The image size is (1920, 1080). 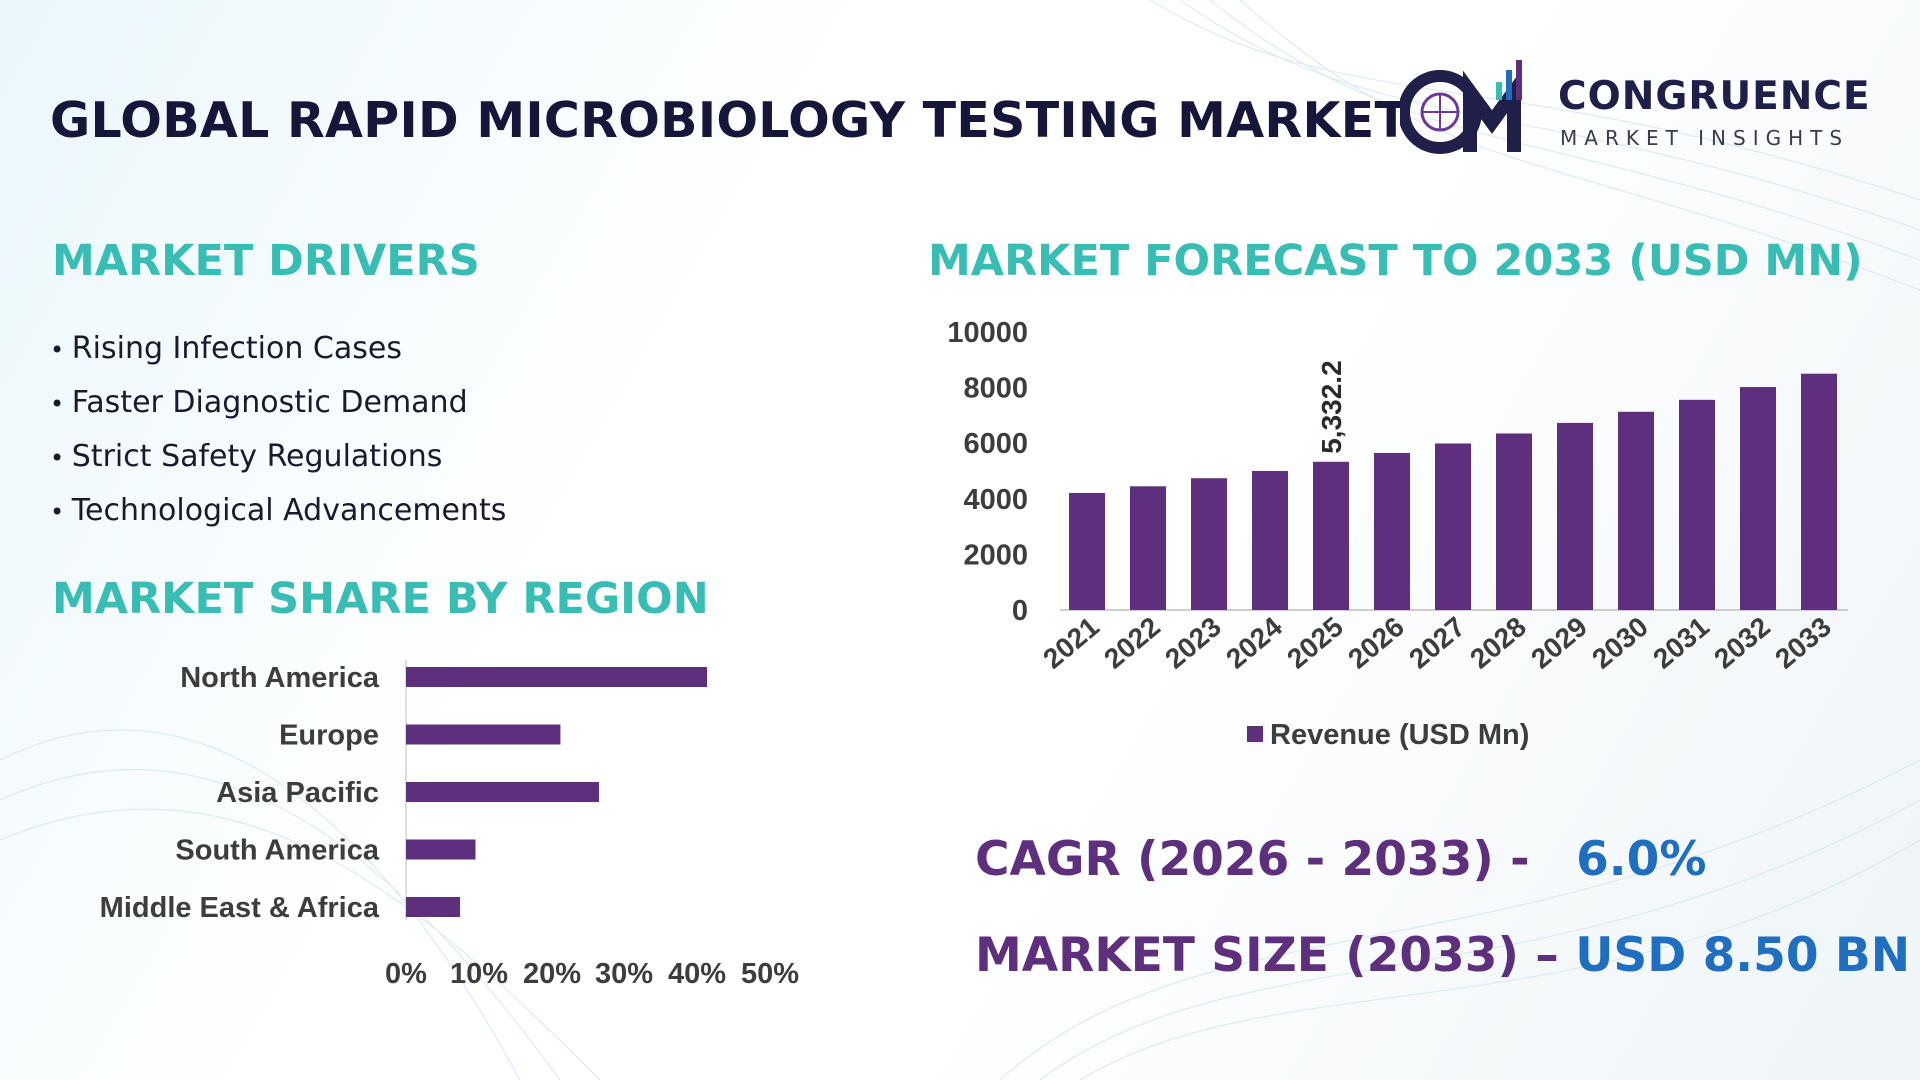 I want to click on driver-item: Rising Infection Cases, so click(x=278, y=349).